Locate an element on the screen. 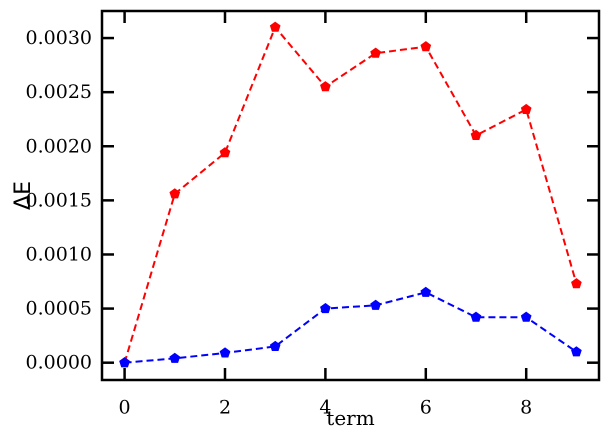  y-tick-label: 0.0010 is located at coordinates (59, 254).